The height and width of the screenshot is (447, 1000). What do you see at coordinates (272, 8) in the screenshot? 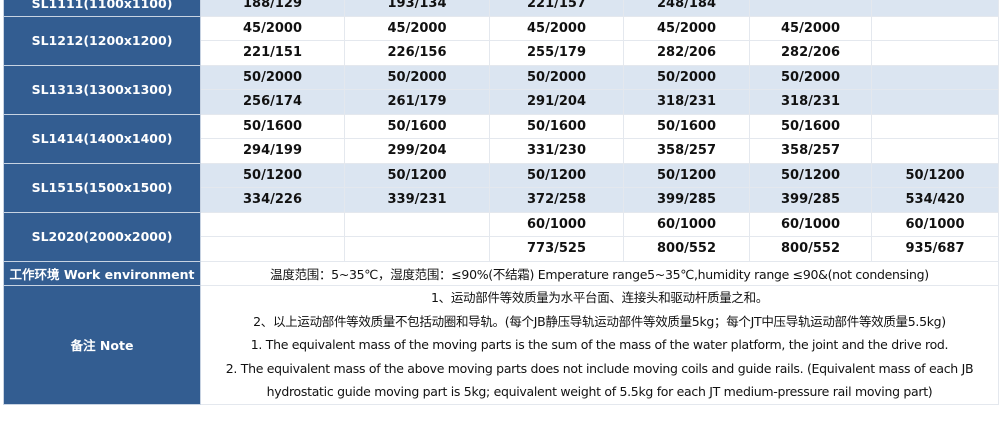
I see `table-cell: 188/129` at bounding box center [272, 8].